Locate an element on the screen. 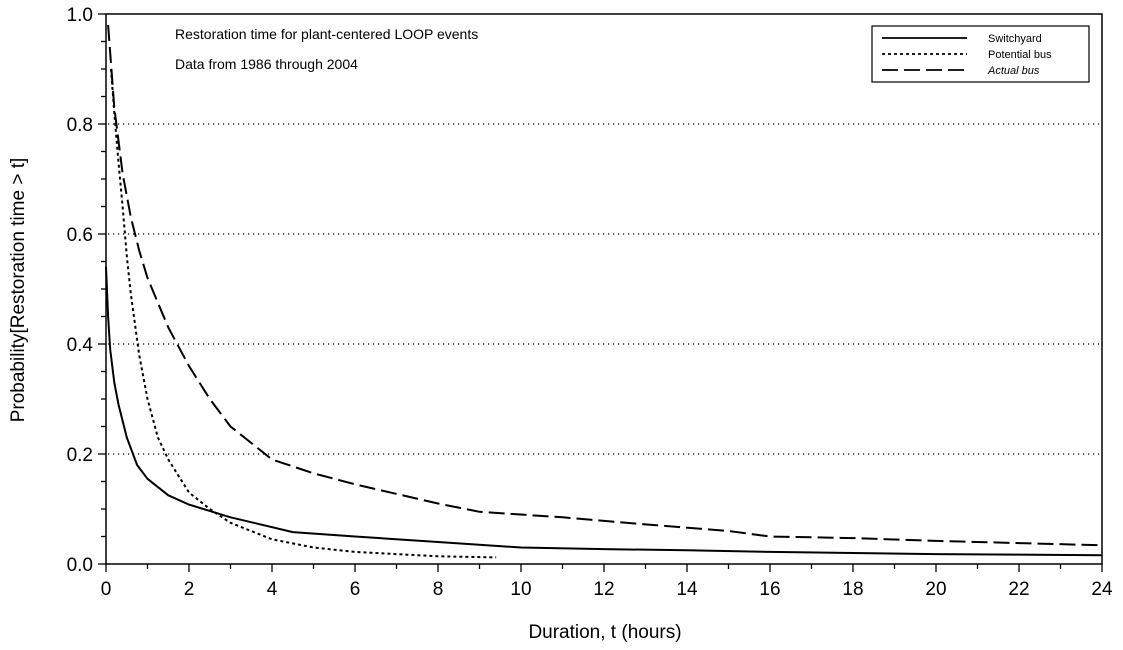  x-tick-label-10: 20 is located at coordinates (935, 589).